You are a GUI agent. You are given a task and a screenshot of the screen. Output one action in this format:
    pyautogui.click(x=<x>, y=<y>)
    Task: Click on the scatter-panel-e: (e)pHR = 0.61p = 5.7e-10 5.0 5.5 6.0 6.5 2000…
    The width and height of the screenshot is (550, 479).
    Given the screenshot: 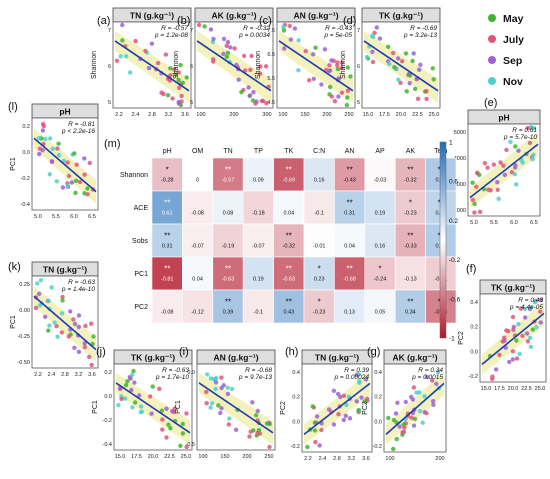 What is the action you would take?
    pyautogui.click(x=493, y=161)
    